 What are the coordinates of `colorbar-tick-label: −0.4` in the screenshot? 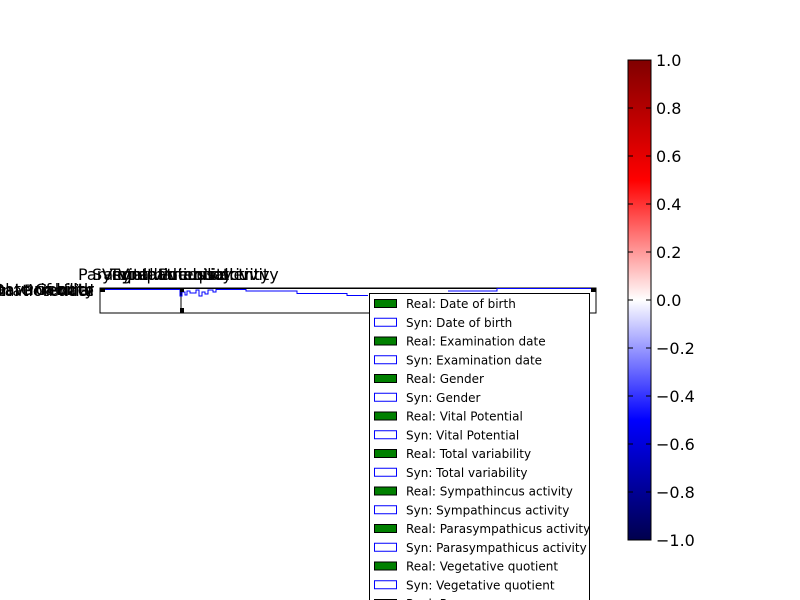 It's located at (675, 396).